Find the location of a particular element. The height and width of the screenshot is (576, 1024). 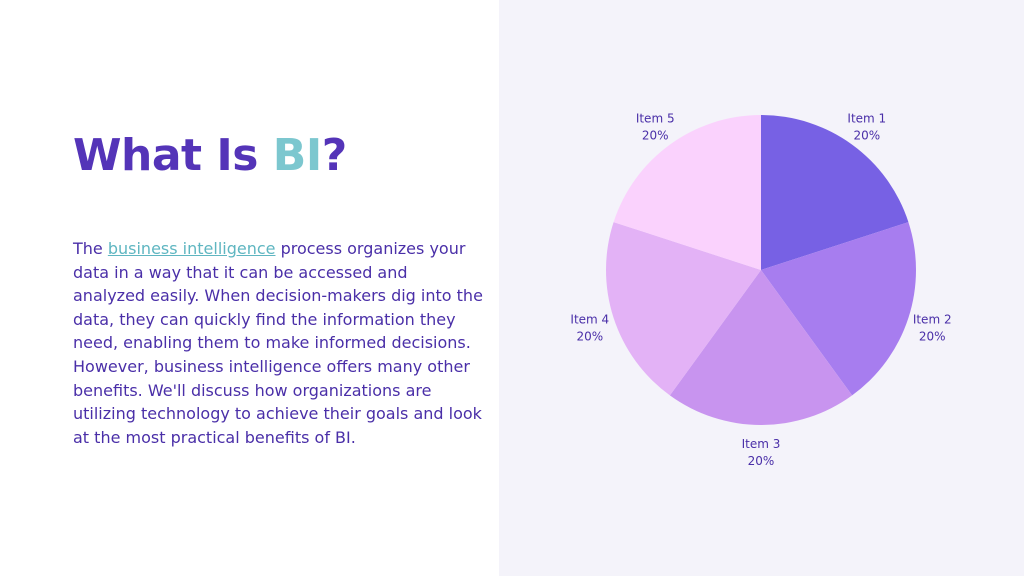

title-accent: BI is located at coordinates (297, 155).